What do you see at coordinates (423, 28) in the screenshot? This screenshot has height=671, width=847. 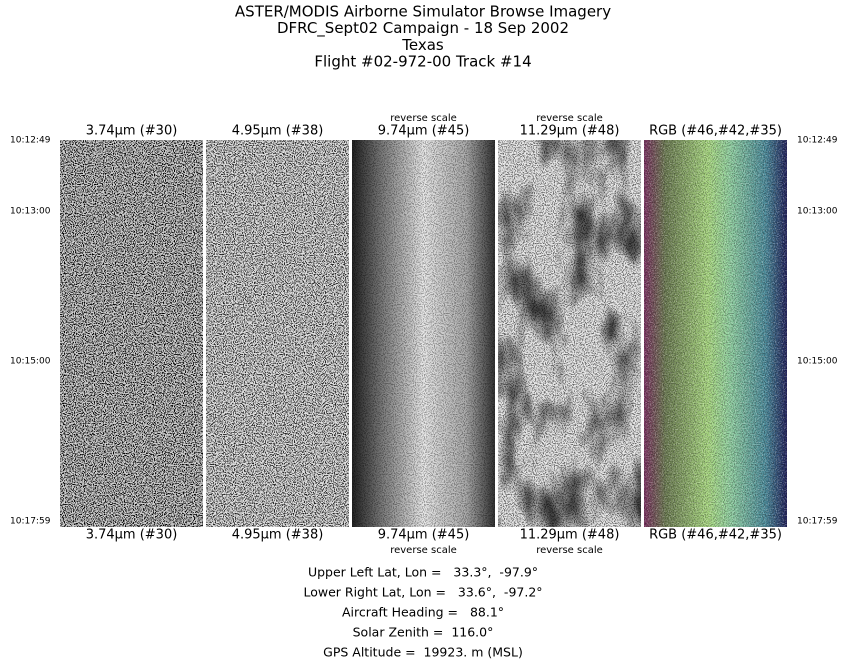 I see `title-line: DFRC_Sept02 Campaign - 18 Sep 2002` at bounding box center [423, 28].